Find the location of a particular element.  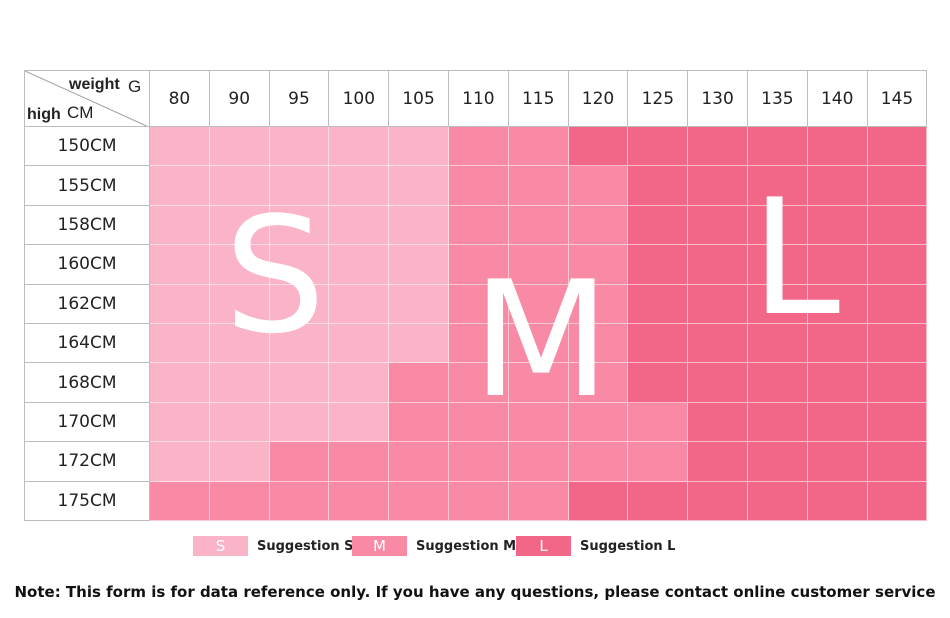

weight-header-cell: 120 is located at coordinates (598, 98).